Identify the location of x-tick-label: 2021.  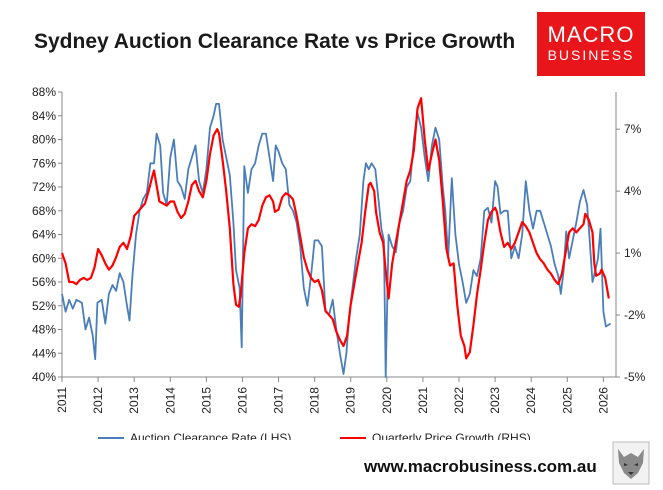
(423, 400).